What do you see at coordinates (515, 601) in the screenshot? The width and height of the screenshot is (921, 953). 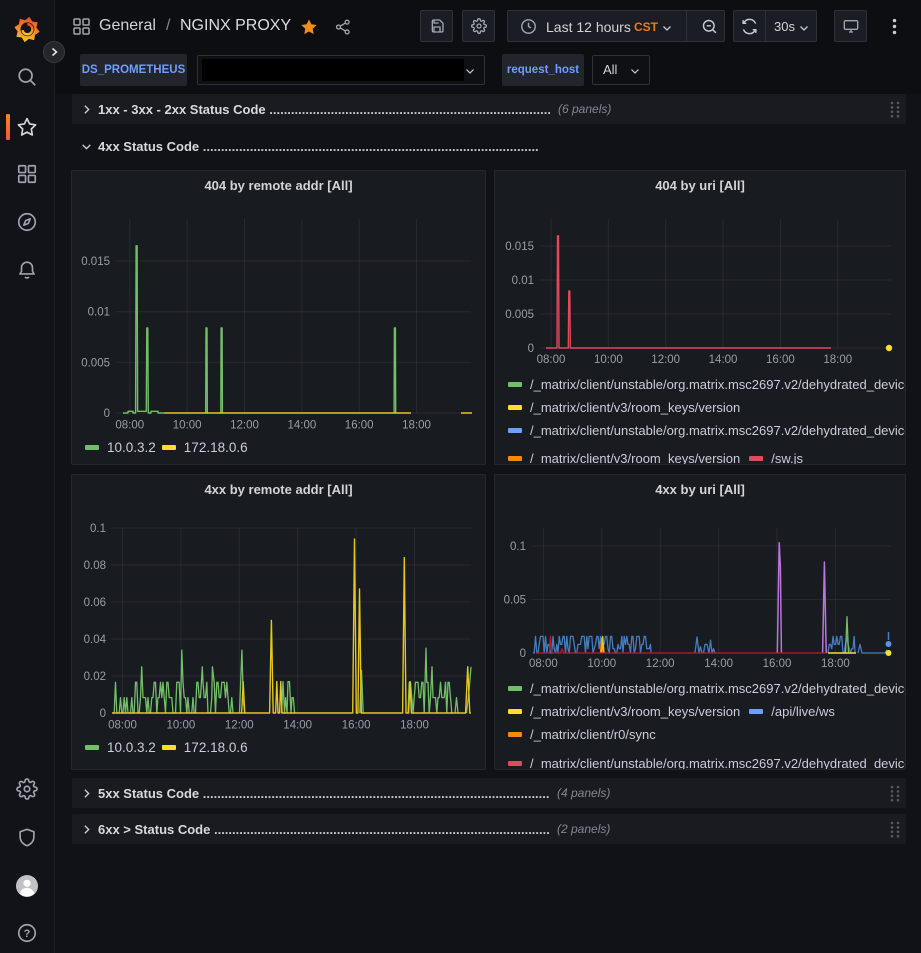 I see `svg-text: 0.05` at bounding box center [515, 601].